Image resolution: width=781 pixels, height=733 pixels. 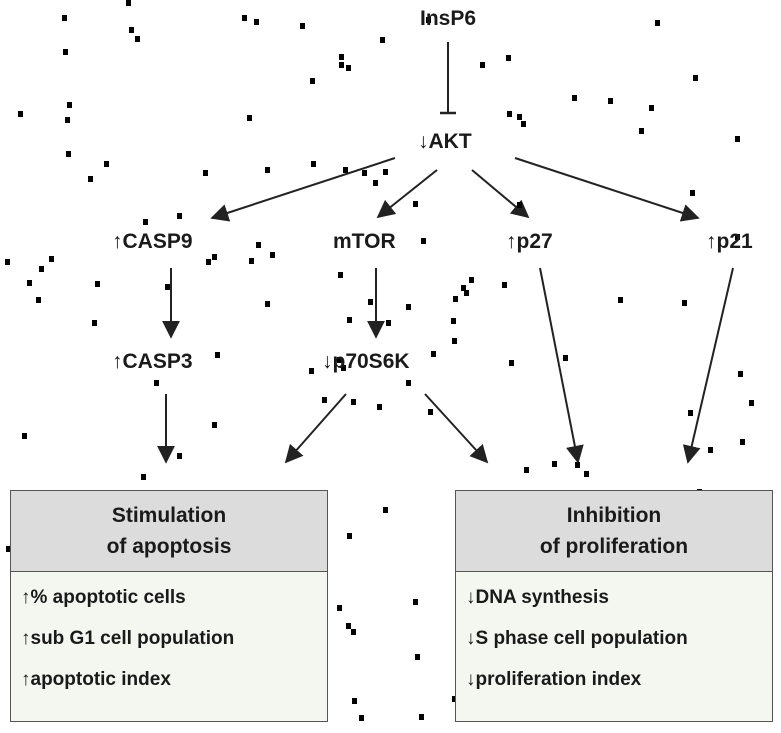 I want to click on proliferation-title-line2: of proliferation, so click(x=614, y=546).